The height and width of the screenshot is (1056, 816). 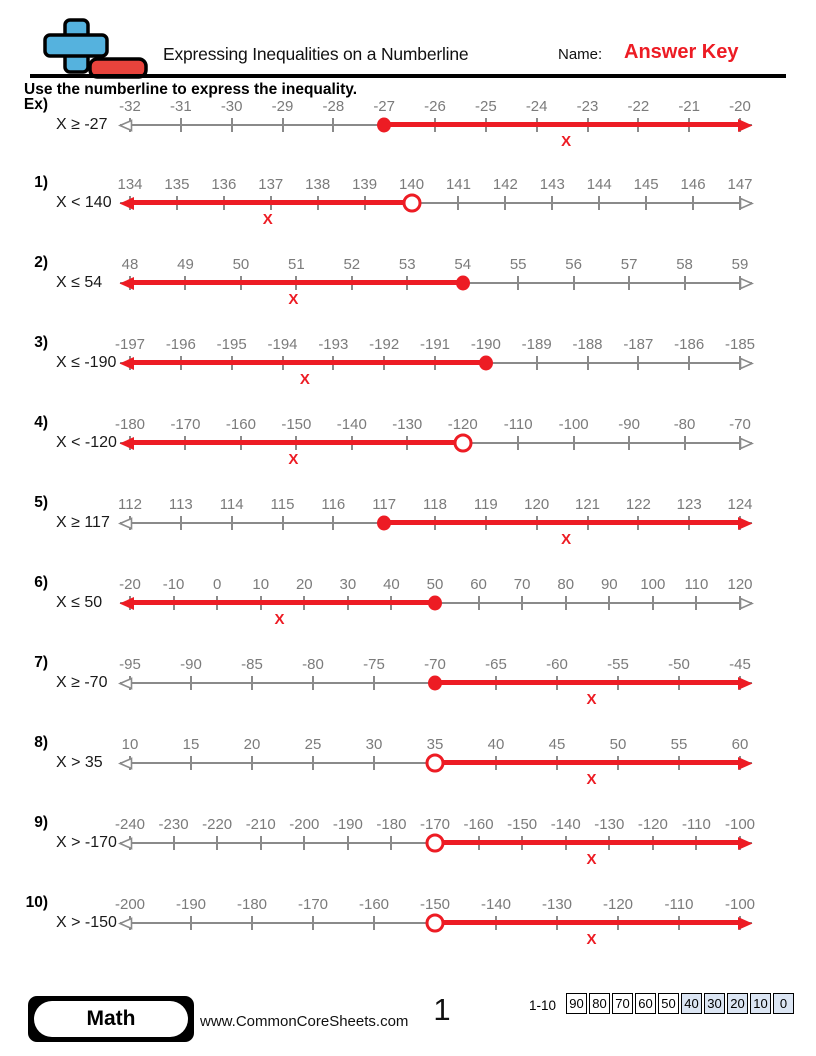 I want to click on tick-label: 59, so click(x=740, y=264).